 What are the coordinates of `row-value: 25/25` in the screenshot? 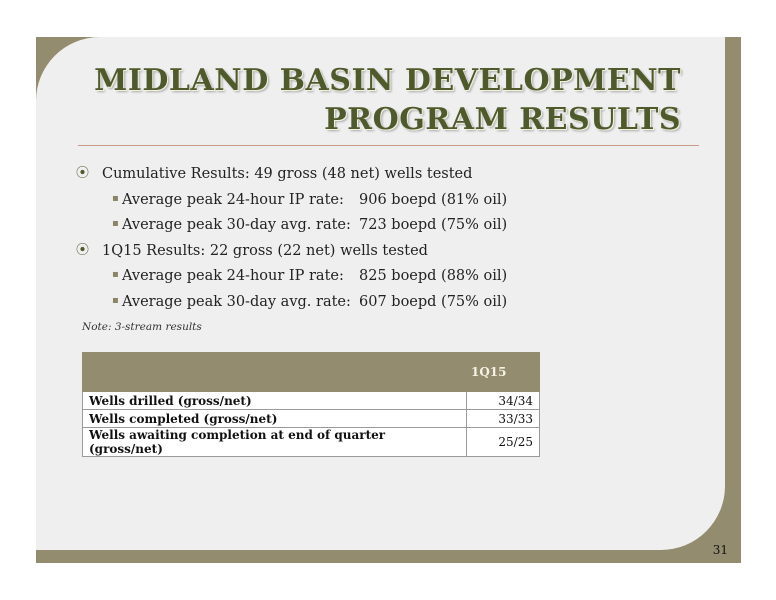 It's located at (503, 442).